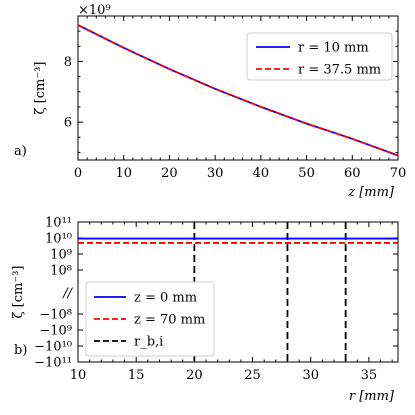 The image size is (415, 415). Describe the element at coordinates (78, 375) in the screenshot. I see `x-tick-label-b: 10` at that location.